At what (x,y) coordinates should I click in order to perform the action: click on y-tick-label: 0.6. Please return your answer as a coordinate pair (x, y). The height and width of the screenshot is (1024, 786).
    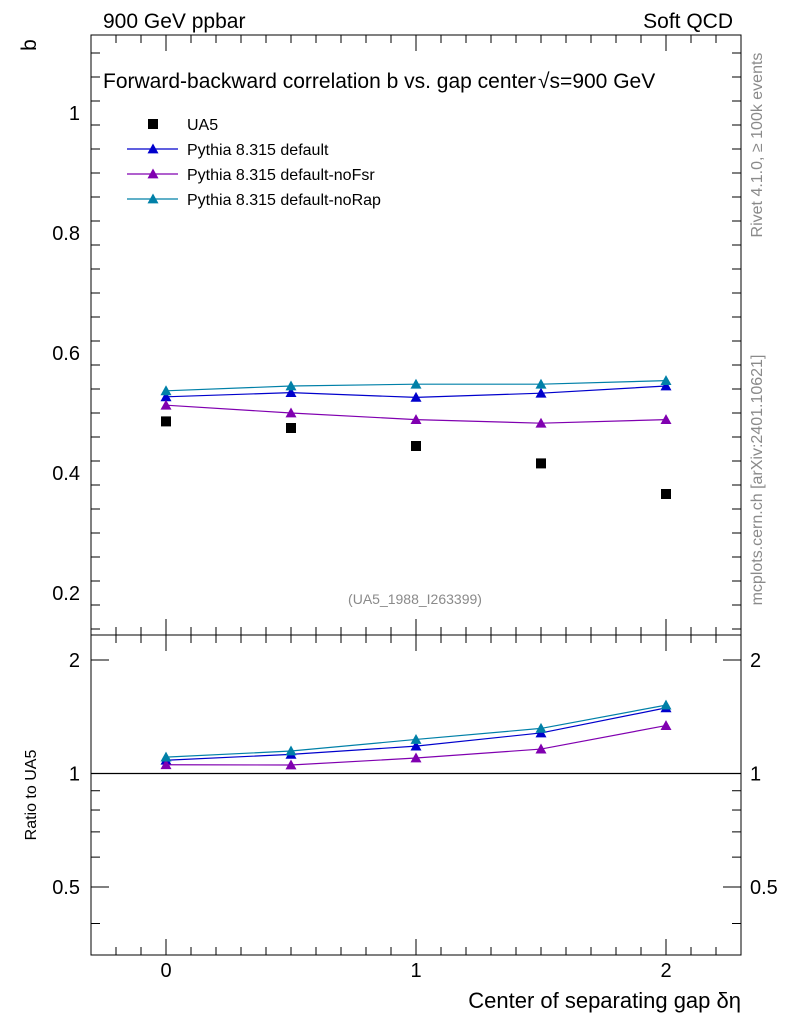
    Looking at the image, I should click on (66, 354).